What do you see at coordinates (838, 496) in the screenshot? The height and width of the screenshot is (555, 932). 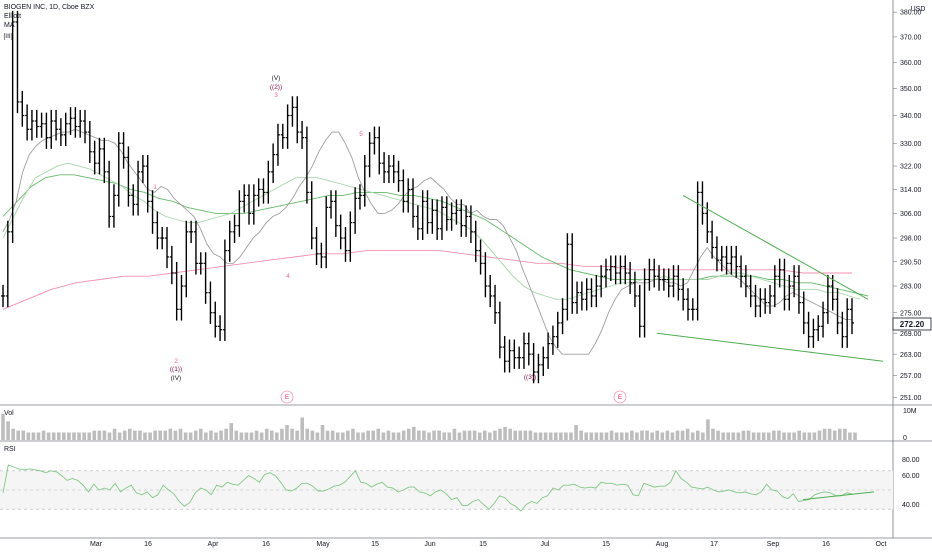 I see `rsi-trendline` at bounding box center [838, 496].